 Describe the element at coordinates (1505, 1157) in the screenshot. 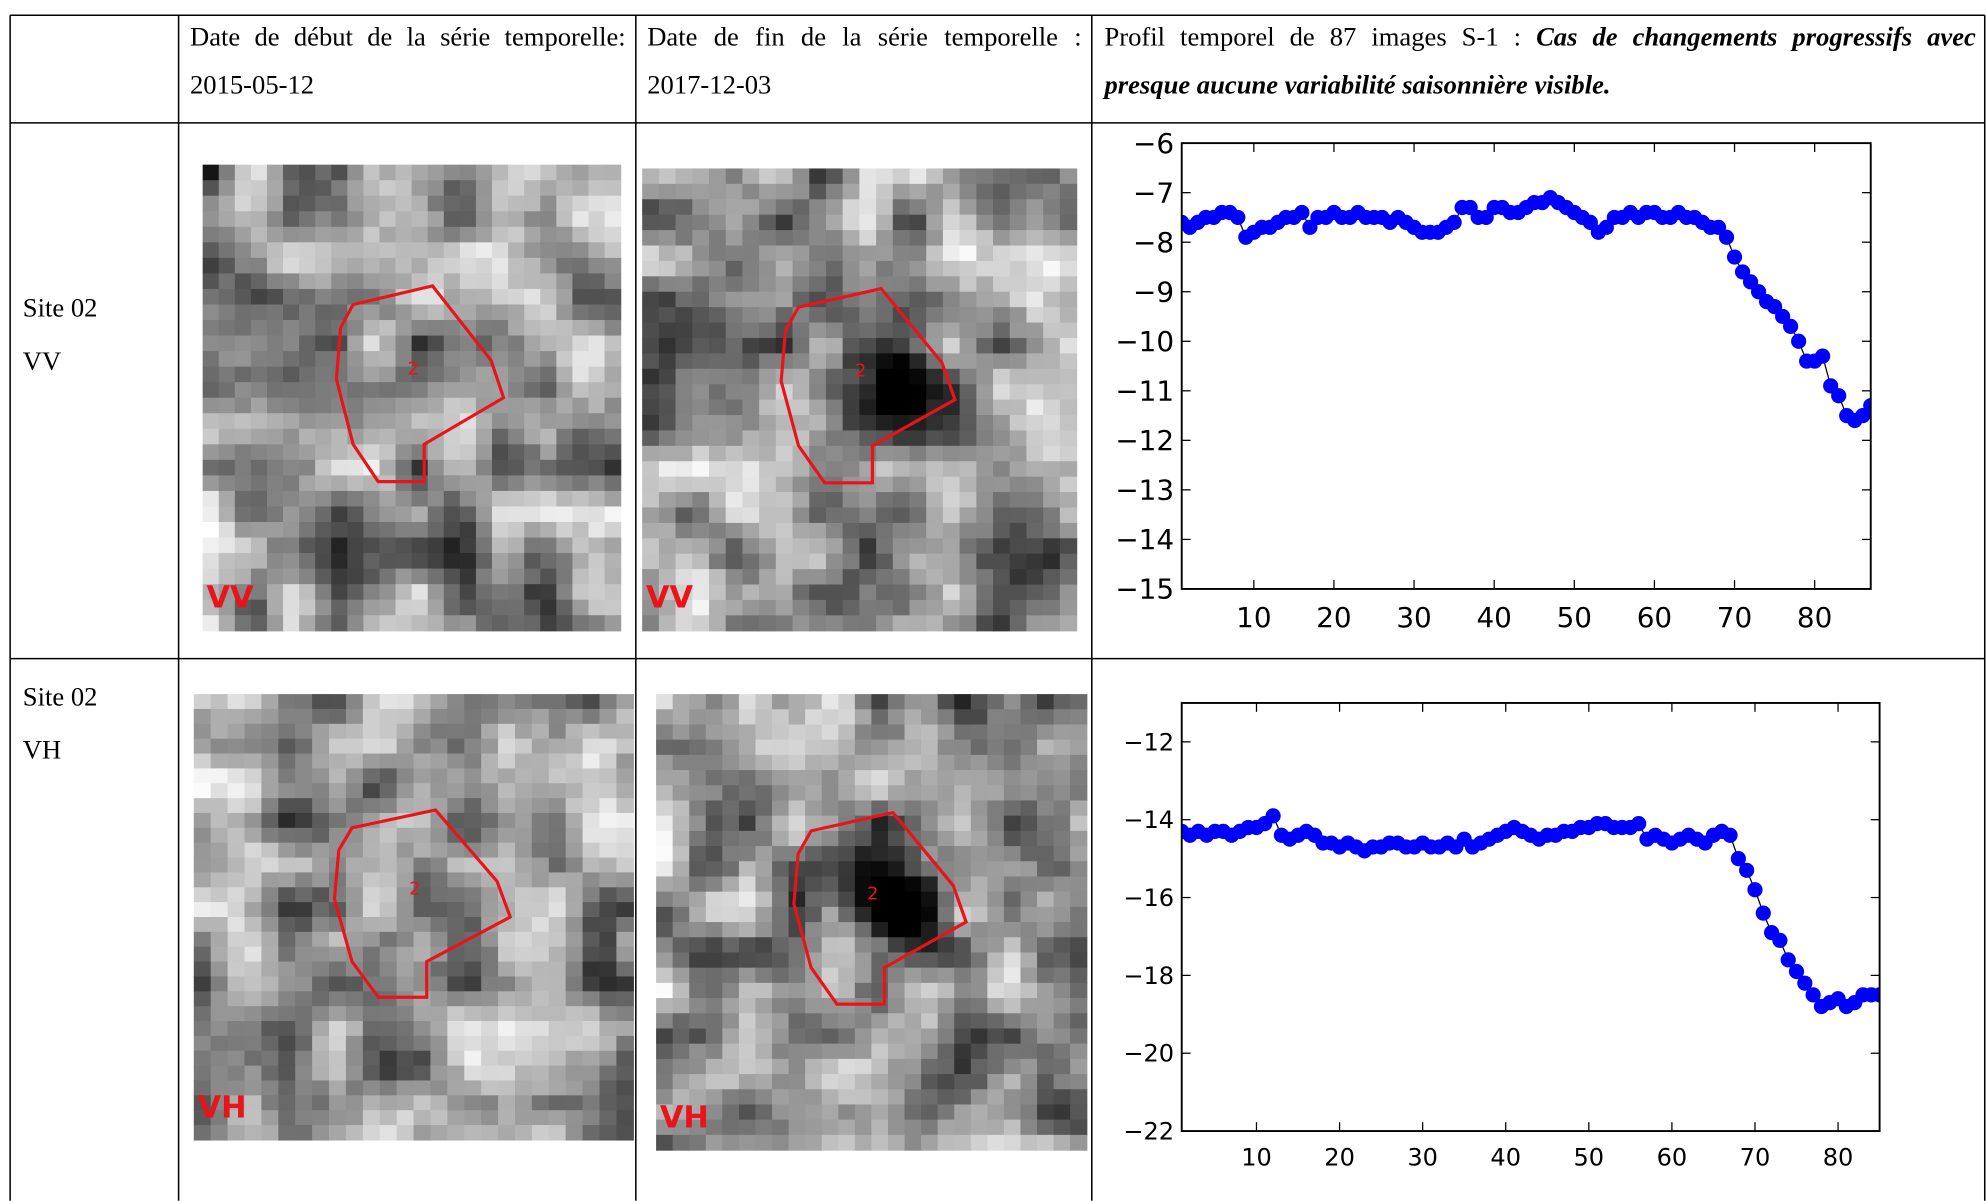

I see `x-tick-label: 40` at that location.